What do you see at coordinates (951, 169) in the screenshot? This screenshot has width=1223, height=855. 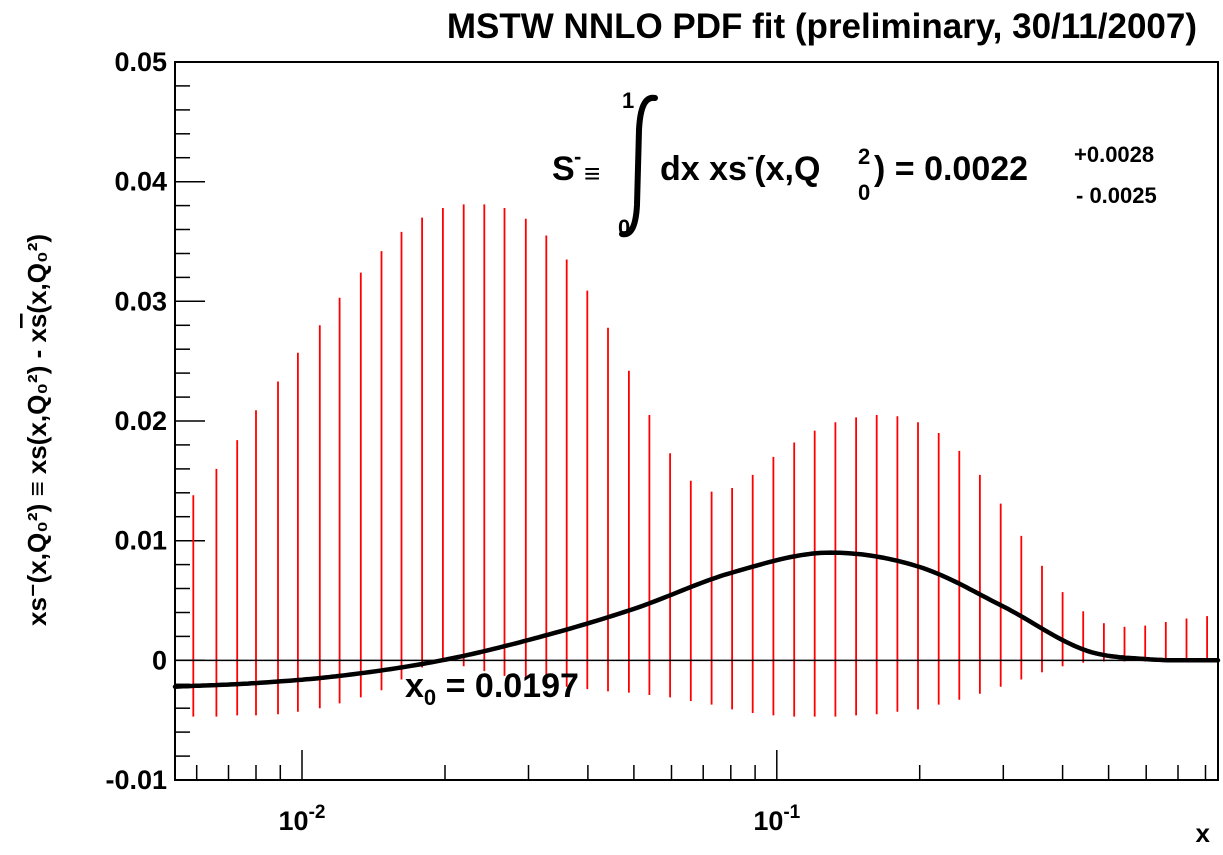 I see `integral-result: ) = 0.0022` at bounding box center [951, 169].